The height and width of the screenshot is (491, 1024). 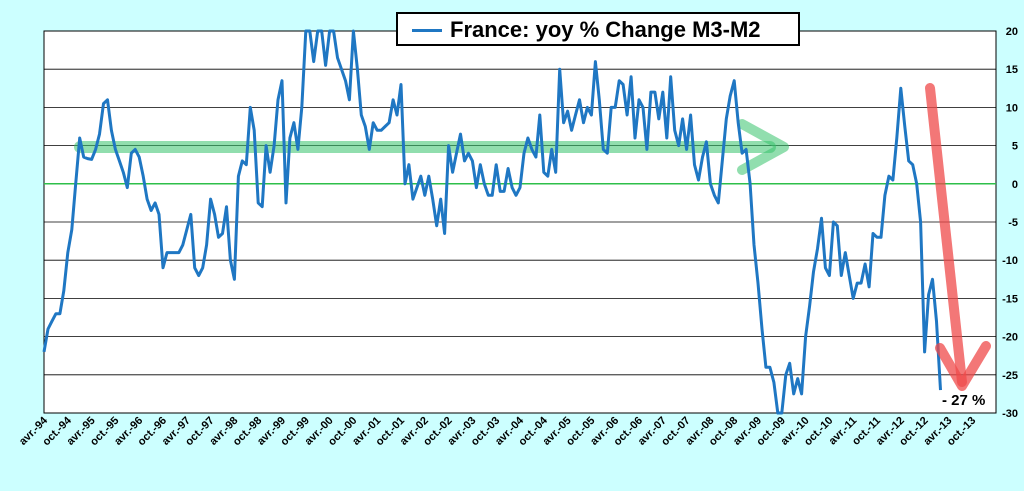 What do you see at coordinates (1013, 223) in the screenshot?
I see `y-tick-label: -5` at bounding box center [1013, 223].